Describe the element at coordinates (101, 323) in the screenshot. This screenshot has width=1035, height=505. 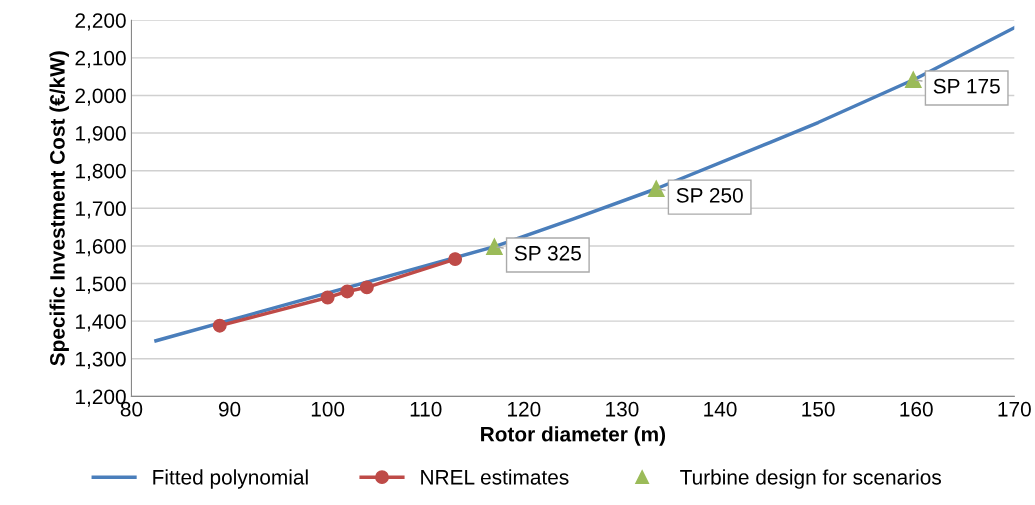
I see `y-tick-label: 1,400` at that location.